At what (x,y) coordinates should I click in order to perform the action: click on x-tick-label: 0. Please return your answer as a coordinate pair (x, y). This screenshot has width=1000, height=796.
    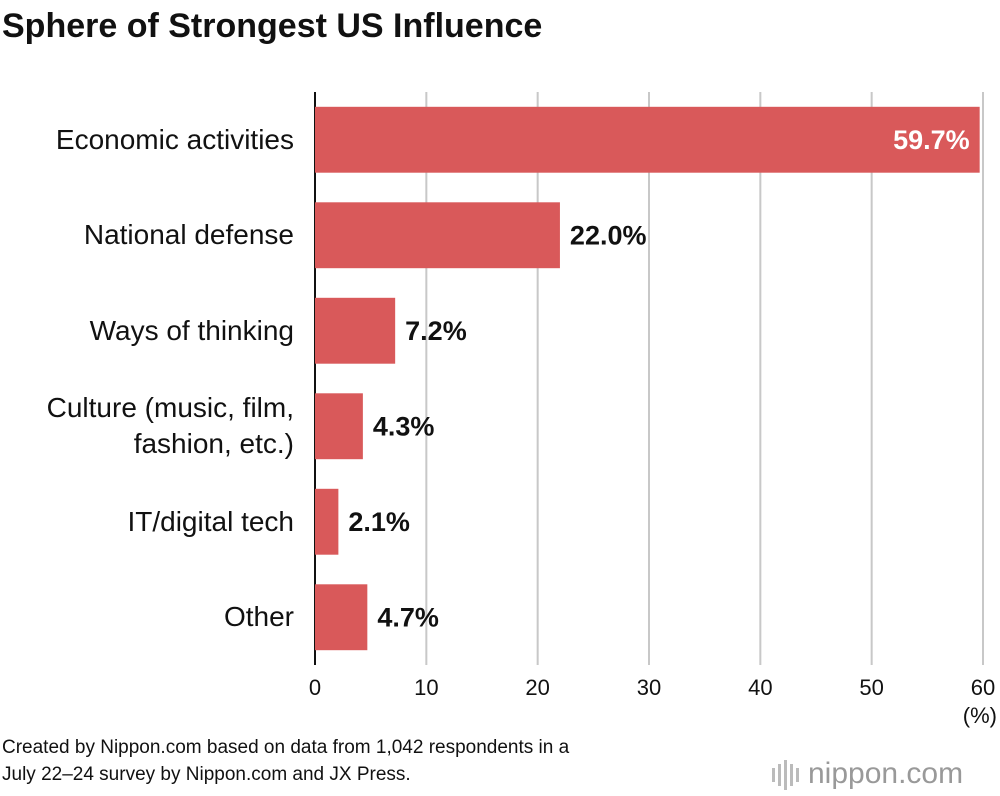
    Looking at the image, I should click on (315, 687).